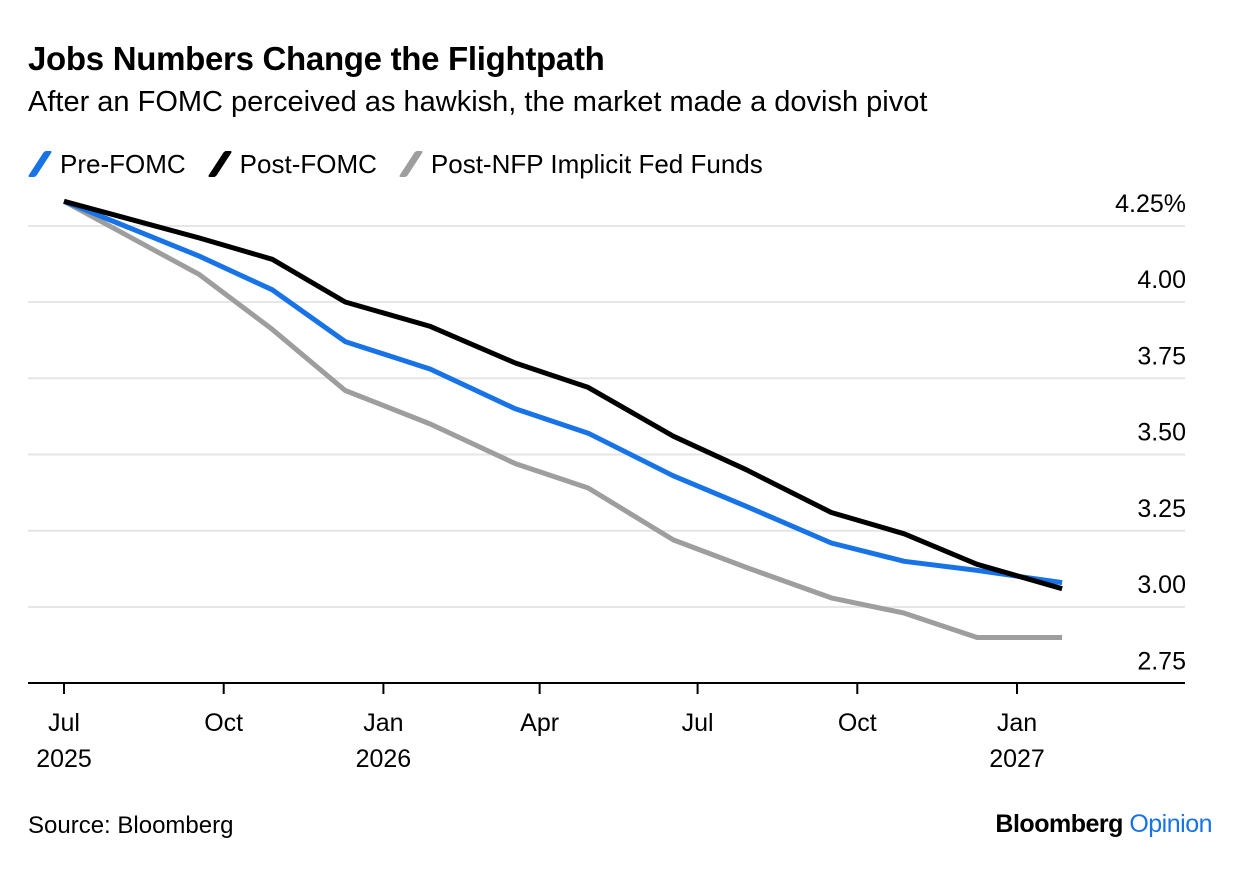 This screenshot has height=870, width=1240. What do you see at coordinates (1017, 759) in the screenshot?
I see `x-tick-year-label: 2027` at bounding box center [1017, 759].